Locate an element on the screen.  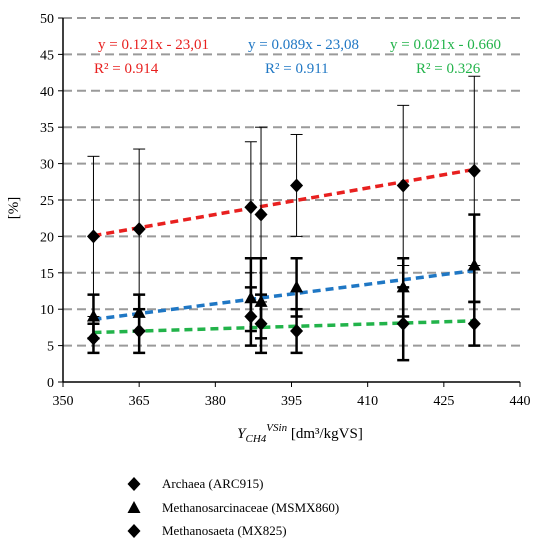
y-tick-label: 15 is located at coordinates (47, 274).